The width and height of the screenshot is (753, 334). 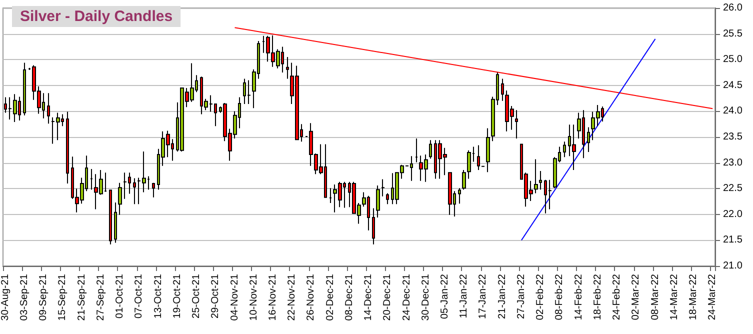 What do you see at coordinates (483, 297) in the screenshot?
I see `x-tick-label: 17-Jan-22` at bounding box center [483, 297].